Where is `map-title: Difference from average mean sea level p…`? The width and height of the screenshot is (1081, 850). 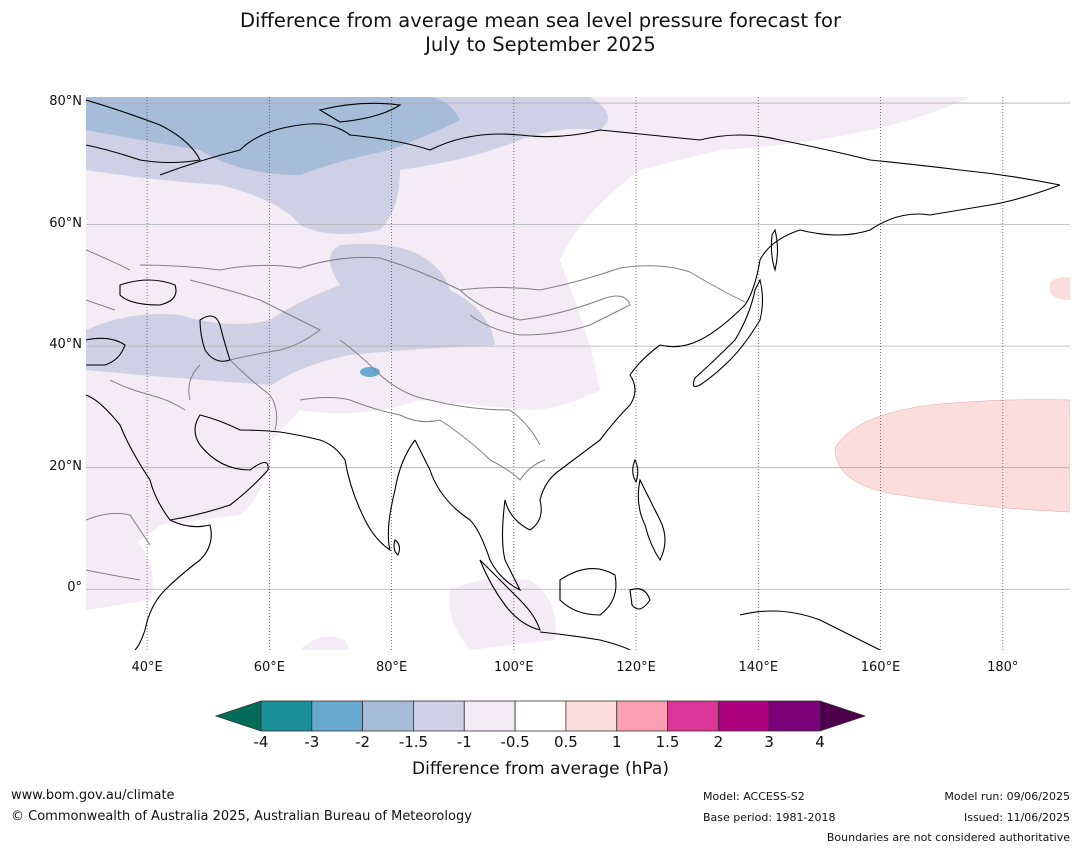
map-title: Difference from average mean sea level p… is located at coordinates (540, 33).